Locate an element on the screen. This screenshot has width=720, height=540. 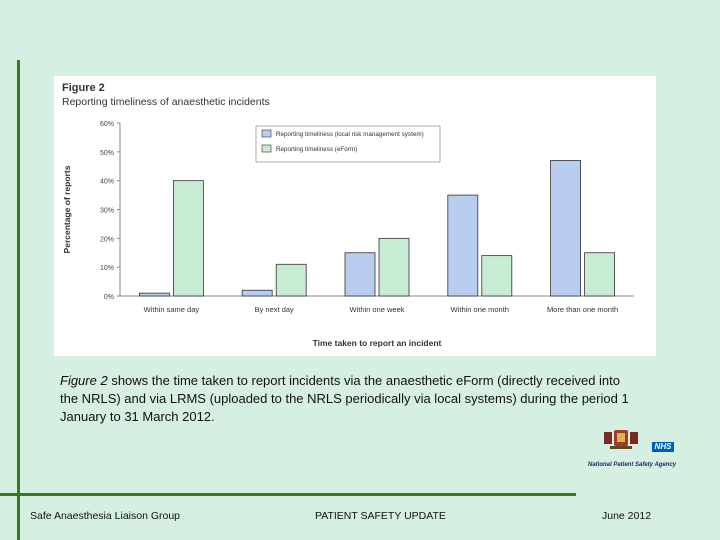
x-tick-label: Within same day is located at coordinates (172, 309).